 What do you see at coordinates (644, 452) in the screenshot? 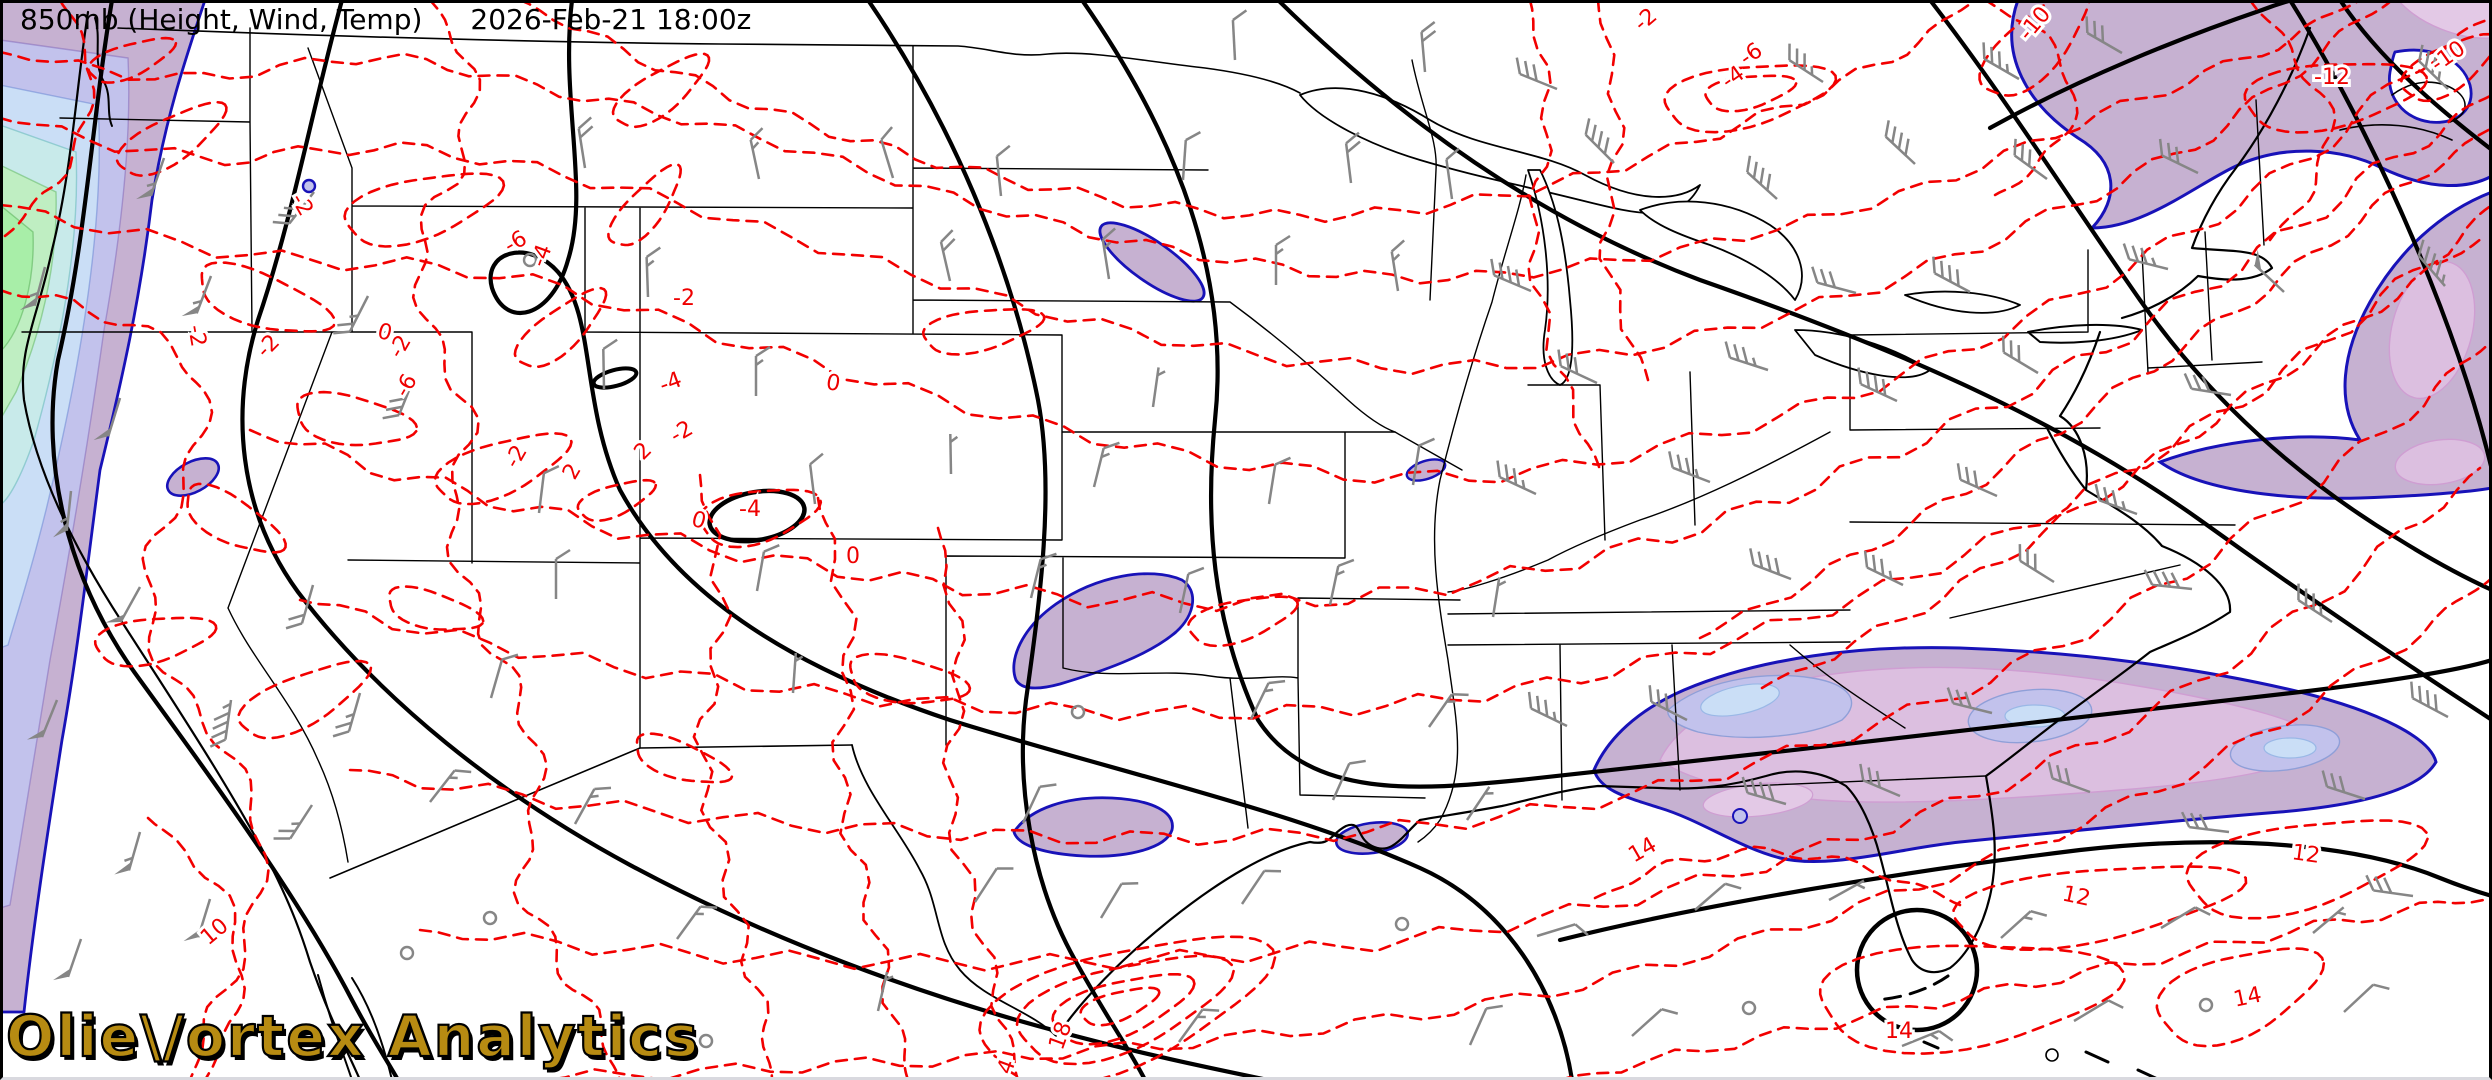
I see `contour-label: 2` at bounding box center [644, 452].